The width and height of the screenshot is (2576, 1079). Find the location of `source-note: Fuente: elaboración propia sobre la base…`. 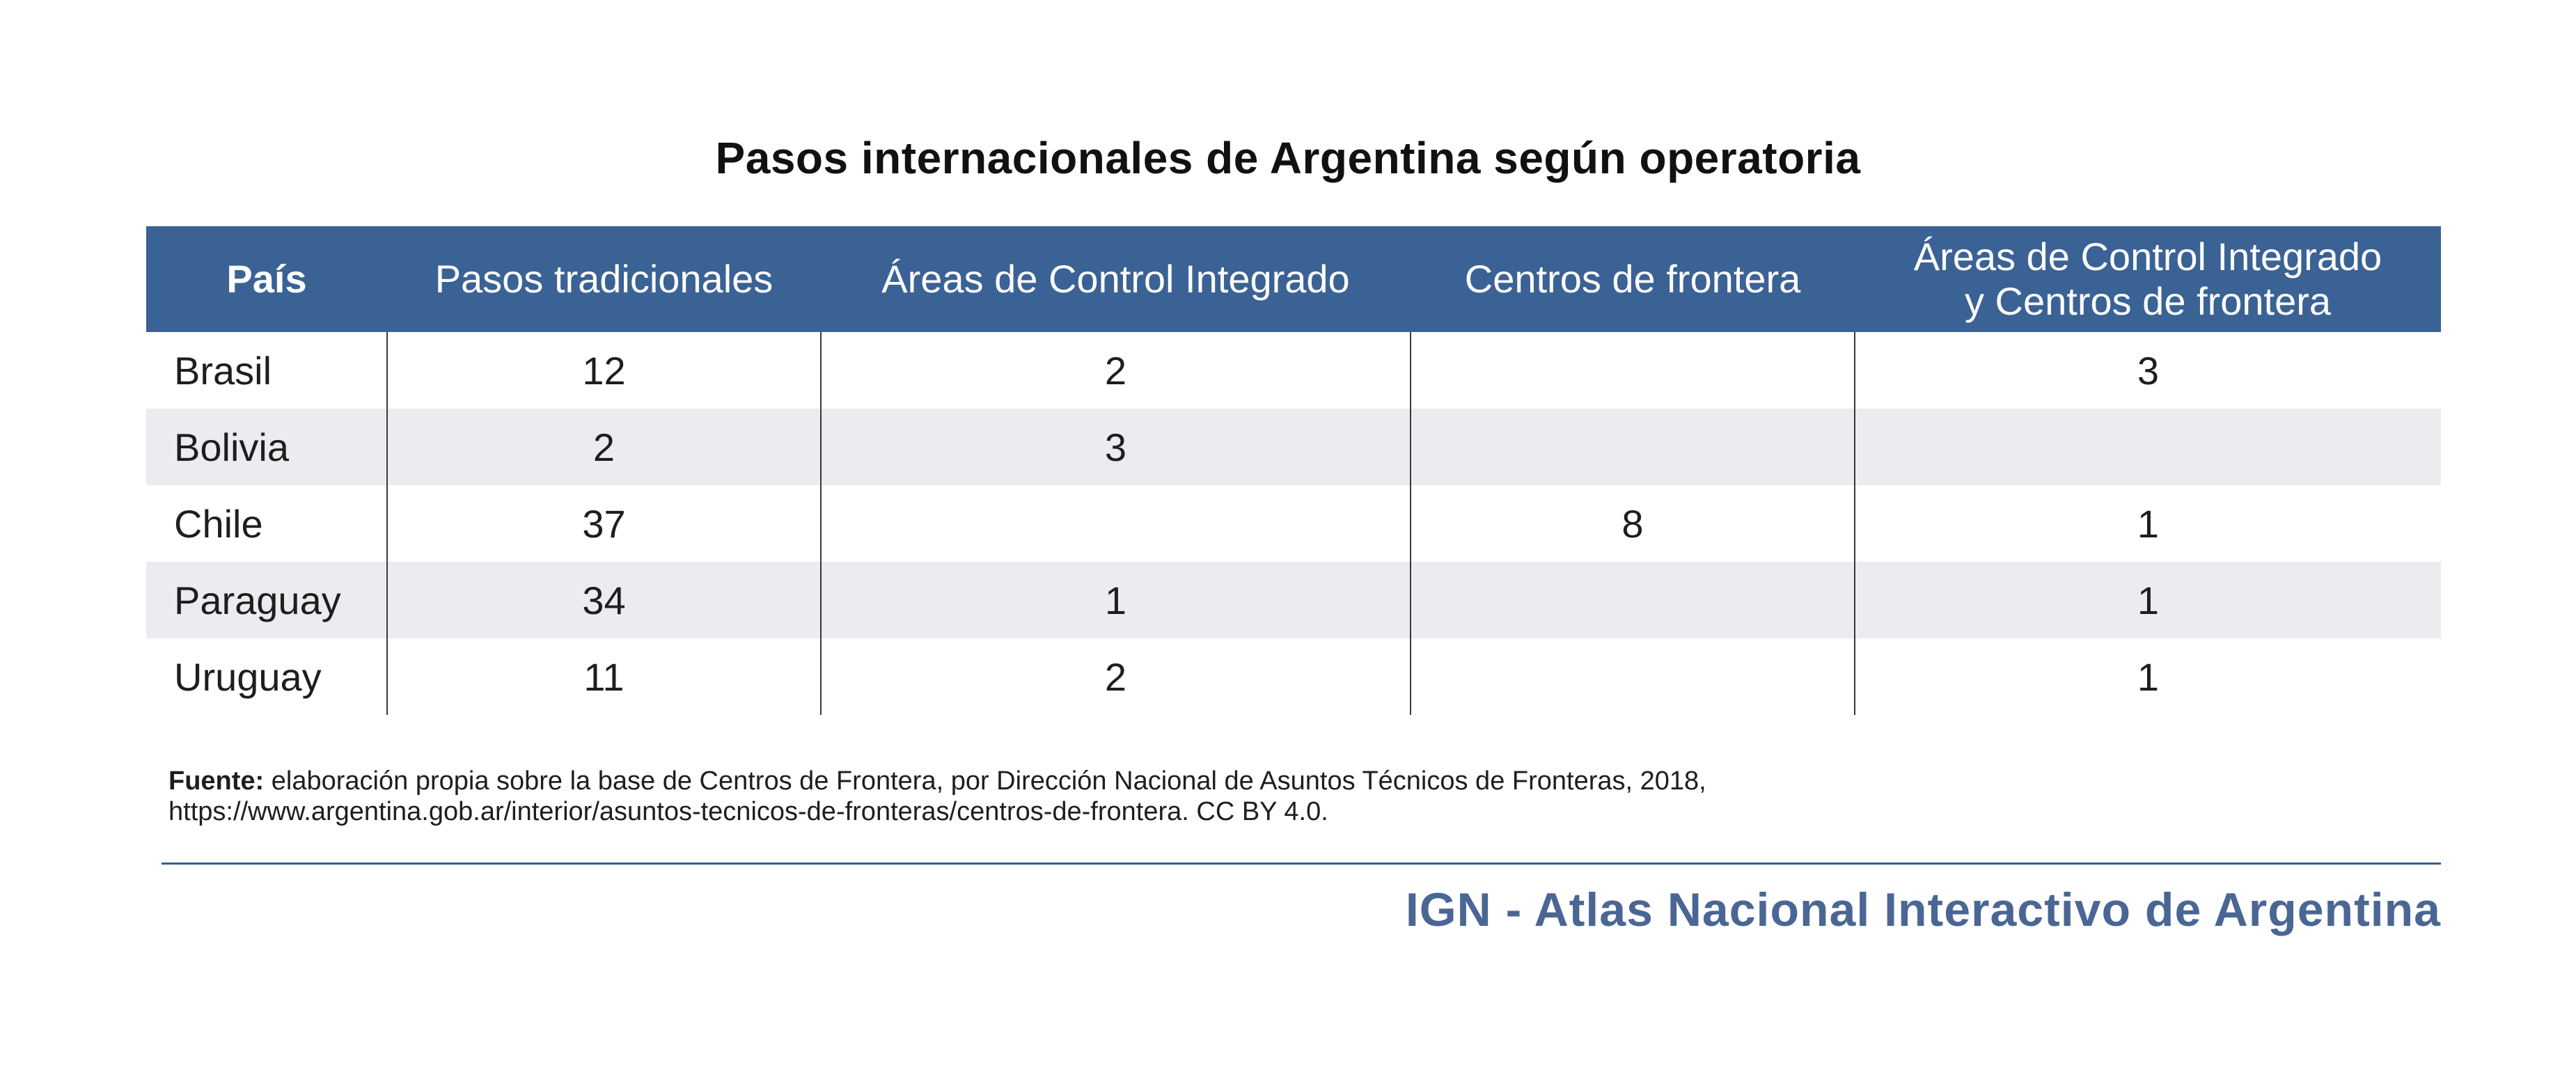

source-note: Fuente: elaboración propia sobre la base… is located at coordinates (1282, 796).